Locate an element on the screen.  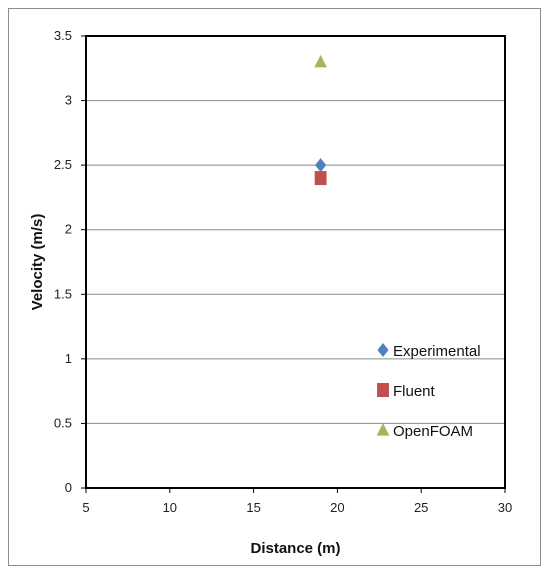
y-axis-ticks: 0 0.5 1 1.5 2 2.5 3 3.5 is located at coordinates (70, 261).